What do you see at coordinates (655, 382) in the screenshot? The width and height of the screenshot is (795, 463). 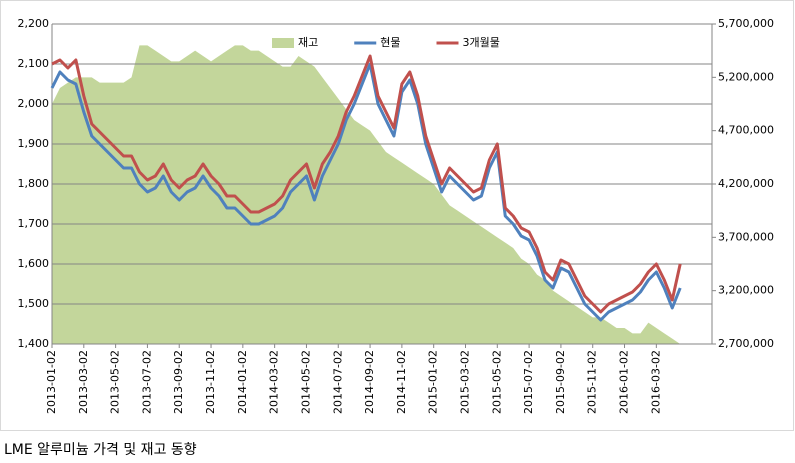 I see `x-tick-label: 2016-03-02` at bounding box center [655, 382].